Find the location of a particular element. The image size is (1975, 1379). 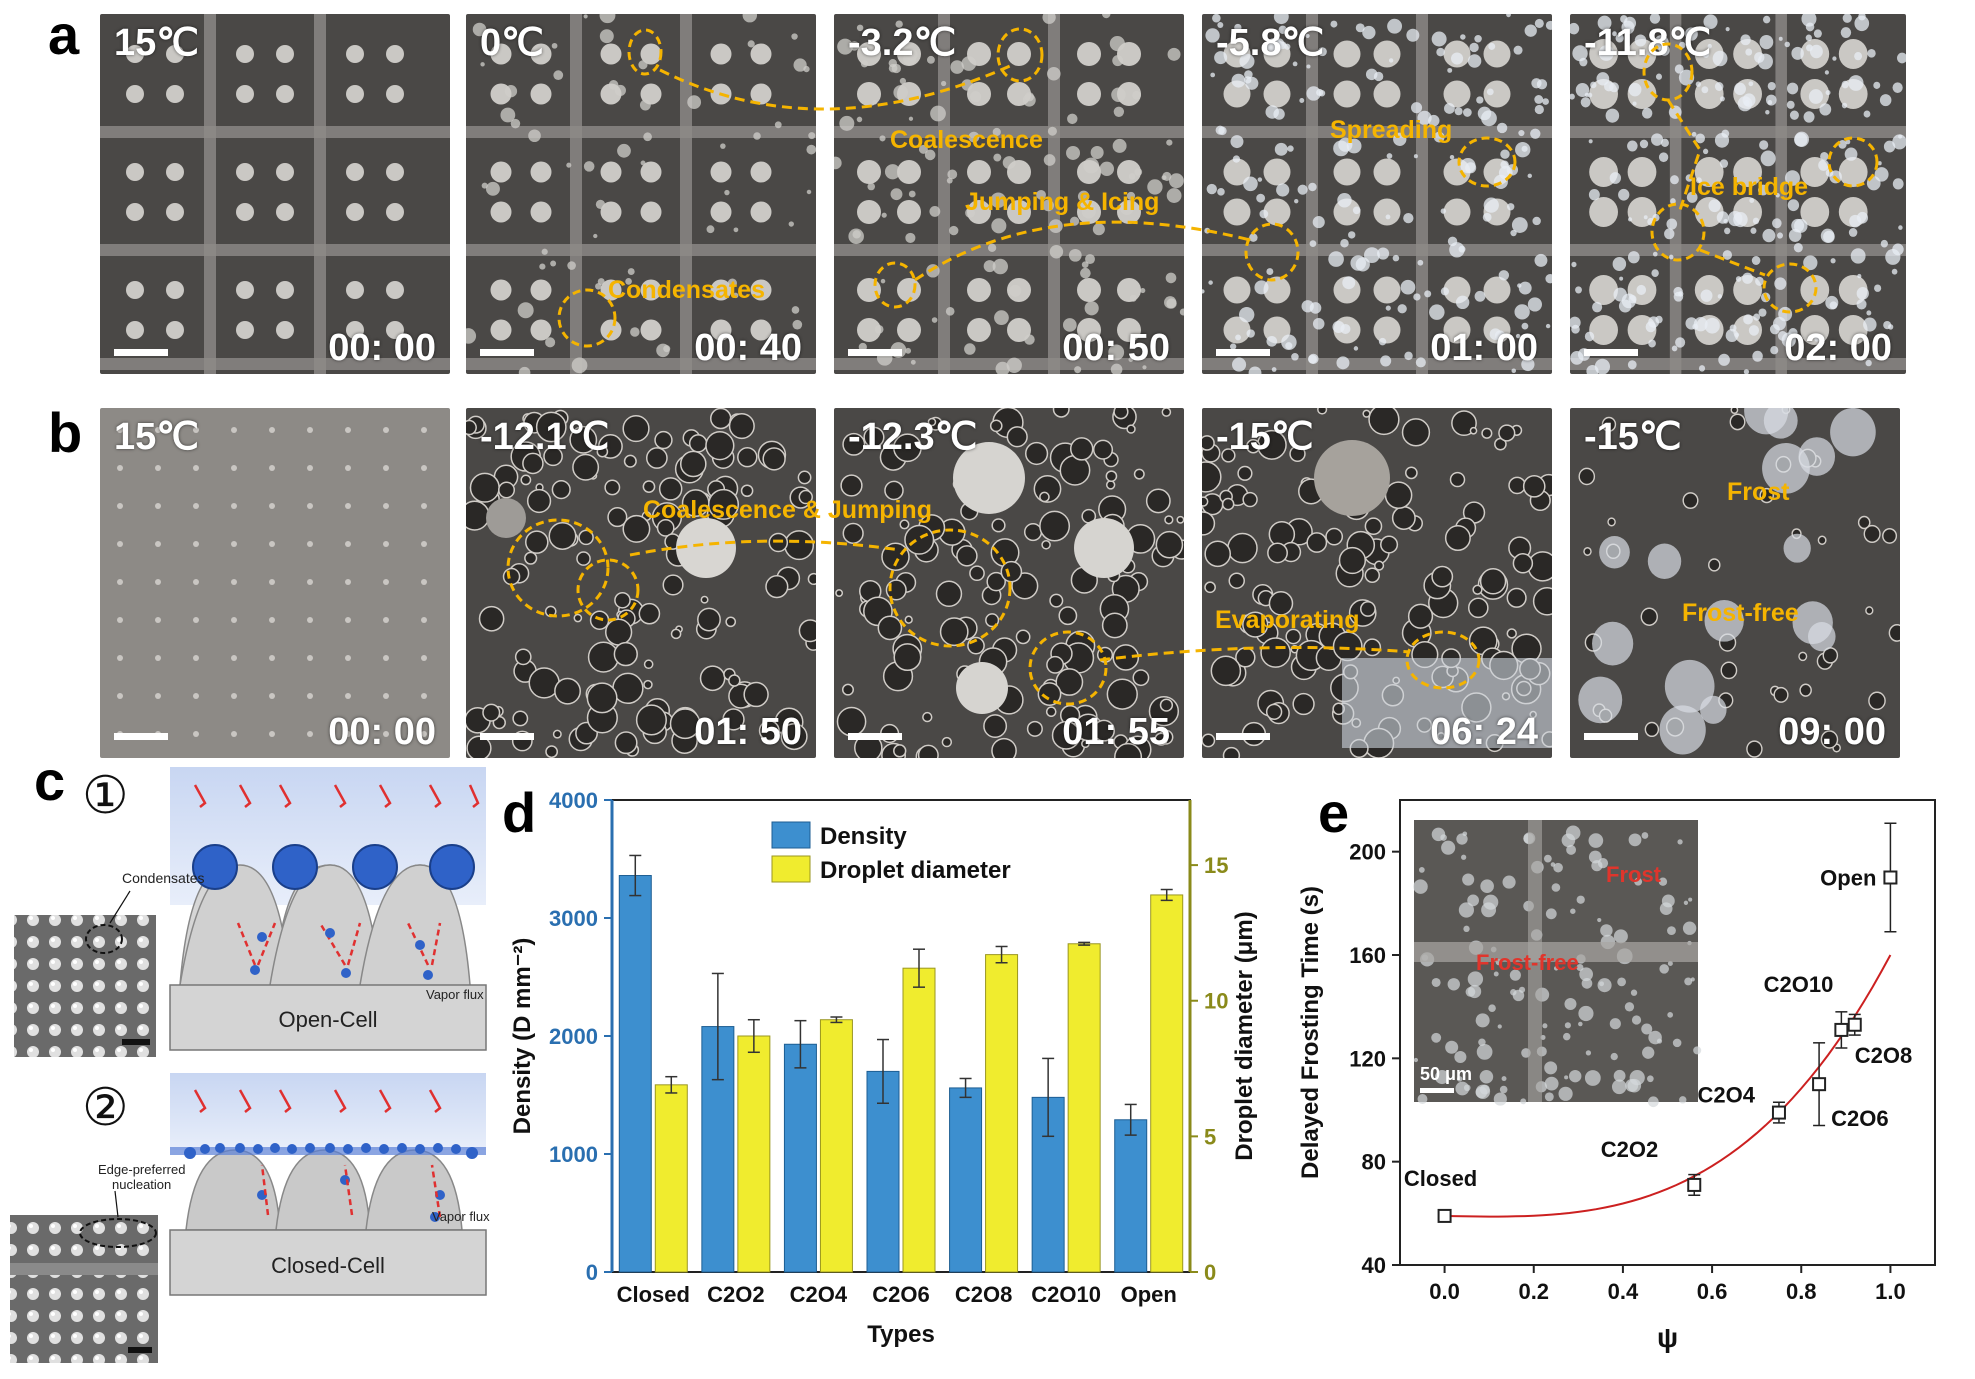

closed-cell-label: Closed-Cell is located at coordinates (328, 1265).